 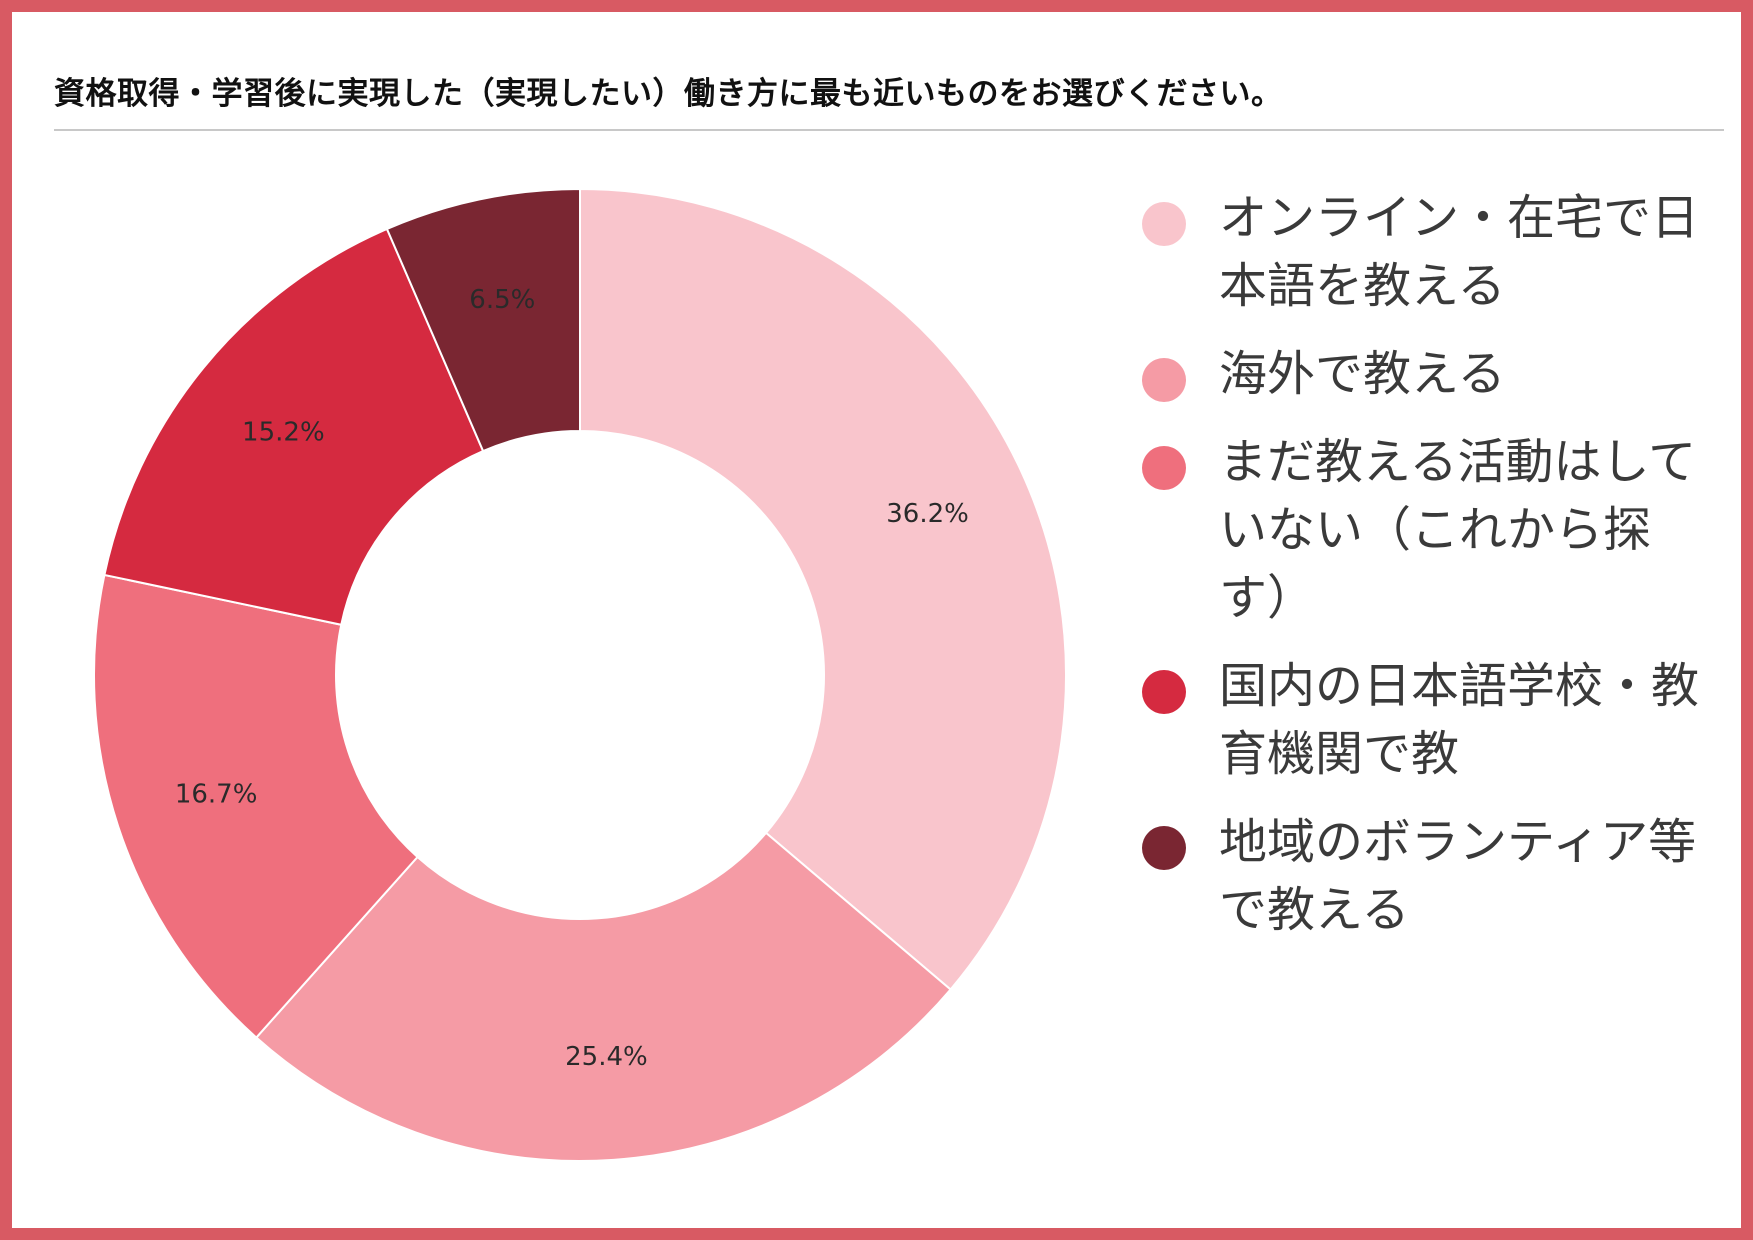 I want to click on legend-item-4: 国内の日本語学校・教育機関で教, so click(x=1422, y=720).